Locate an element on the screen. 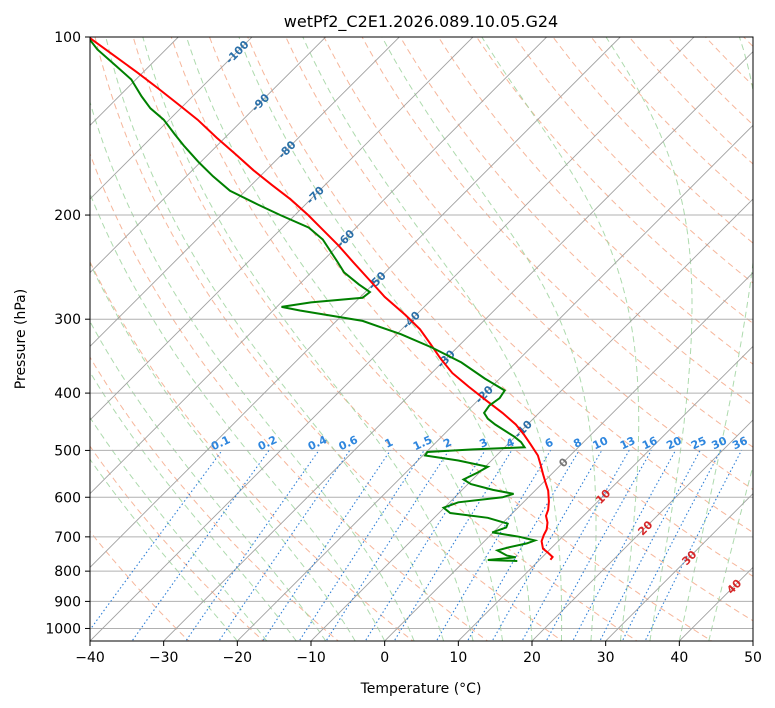 The image size is (775, 708). isotherm-label: 30 is located at coordinates (689, 558).